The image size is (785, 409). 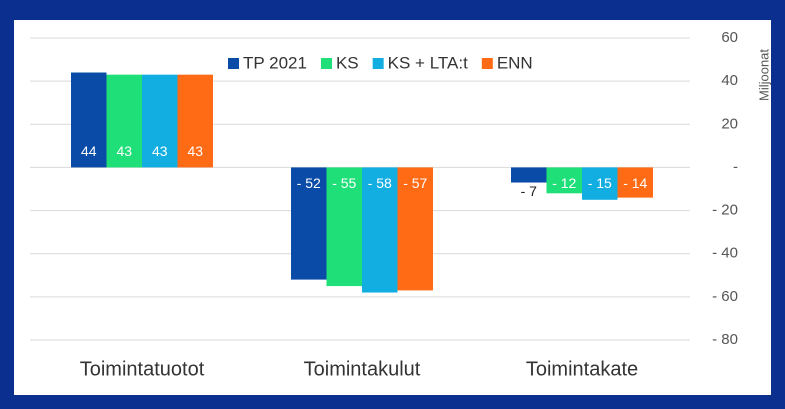 What do you see at coordinates (142, 369) in the screenshot?
I see `x-tick-label: Toimintatuotot` at bounding box center [142, 369].